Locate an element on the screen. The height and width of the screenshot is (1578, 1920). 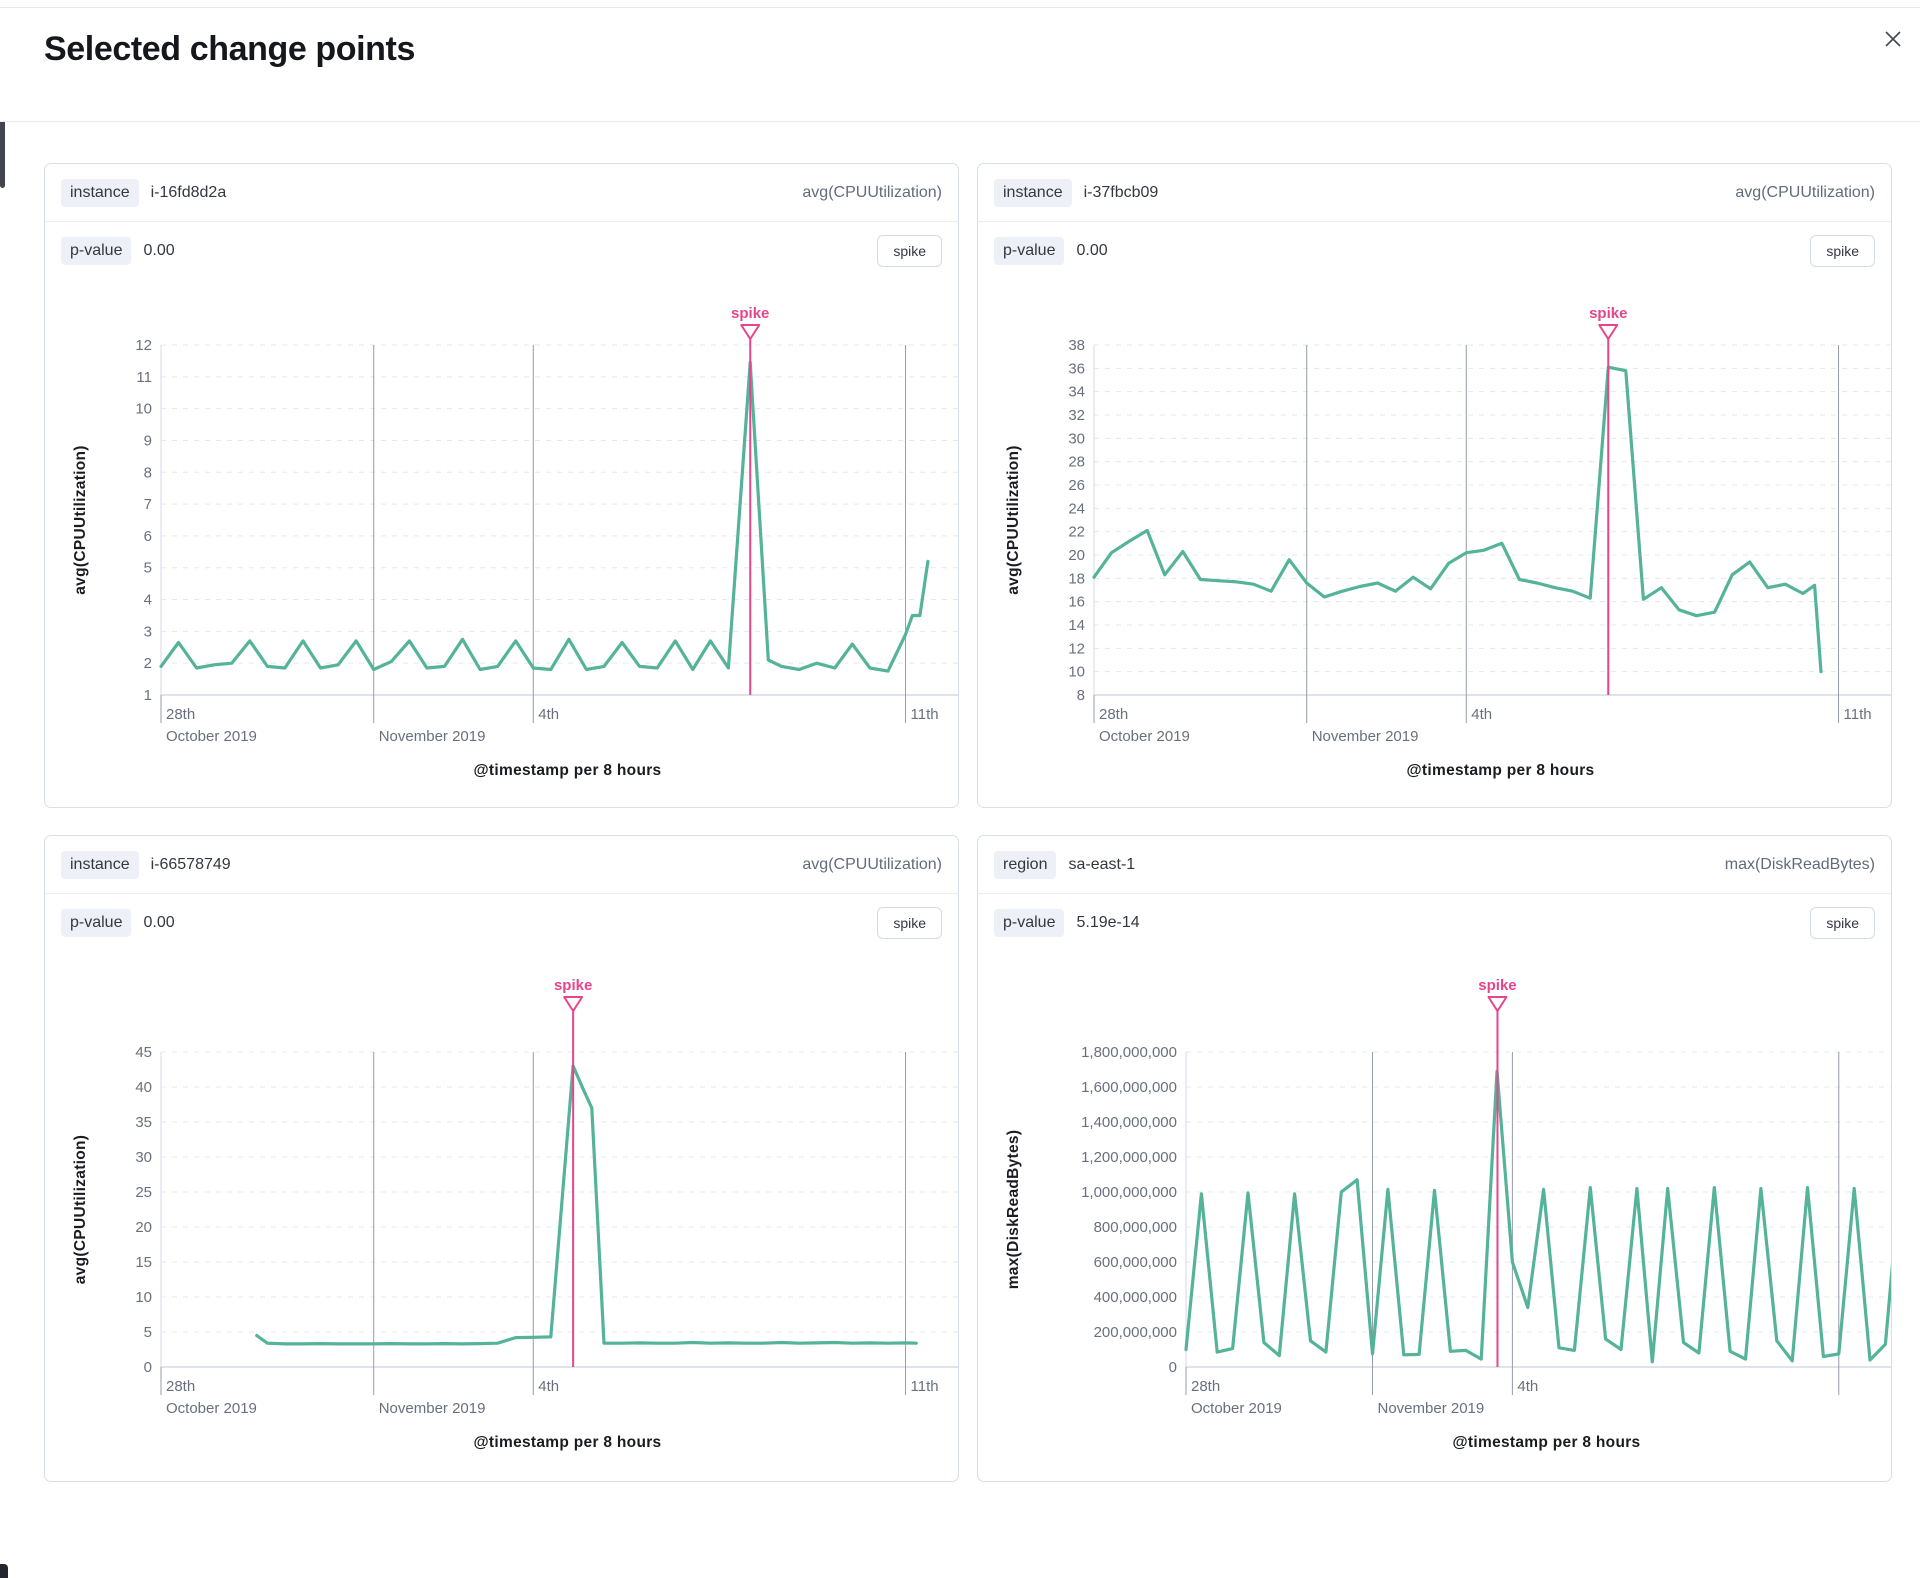
svg-text: 6 is located at coordinates (148, 536).